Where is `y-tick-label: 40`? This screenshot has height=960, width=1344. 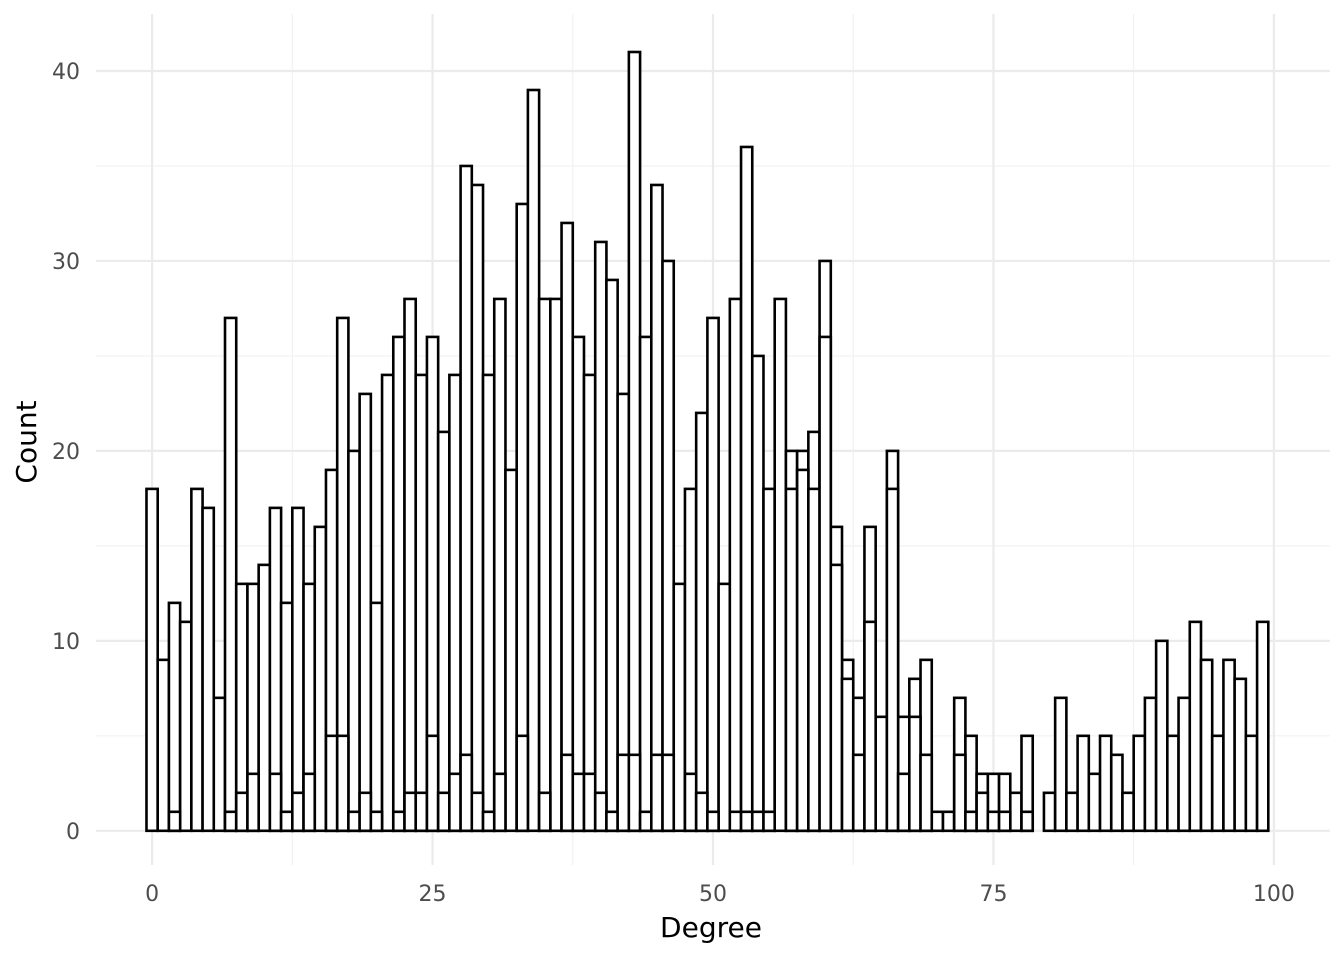
y-tick-label: 40 is located at coordinates (66, 72).